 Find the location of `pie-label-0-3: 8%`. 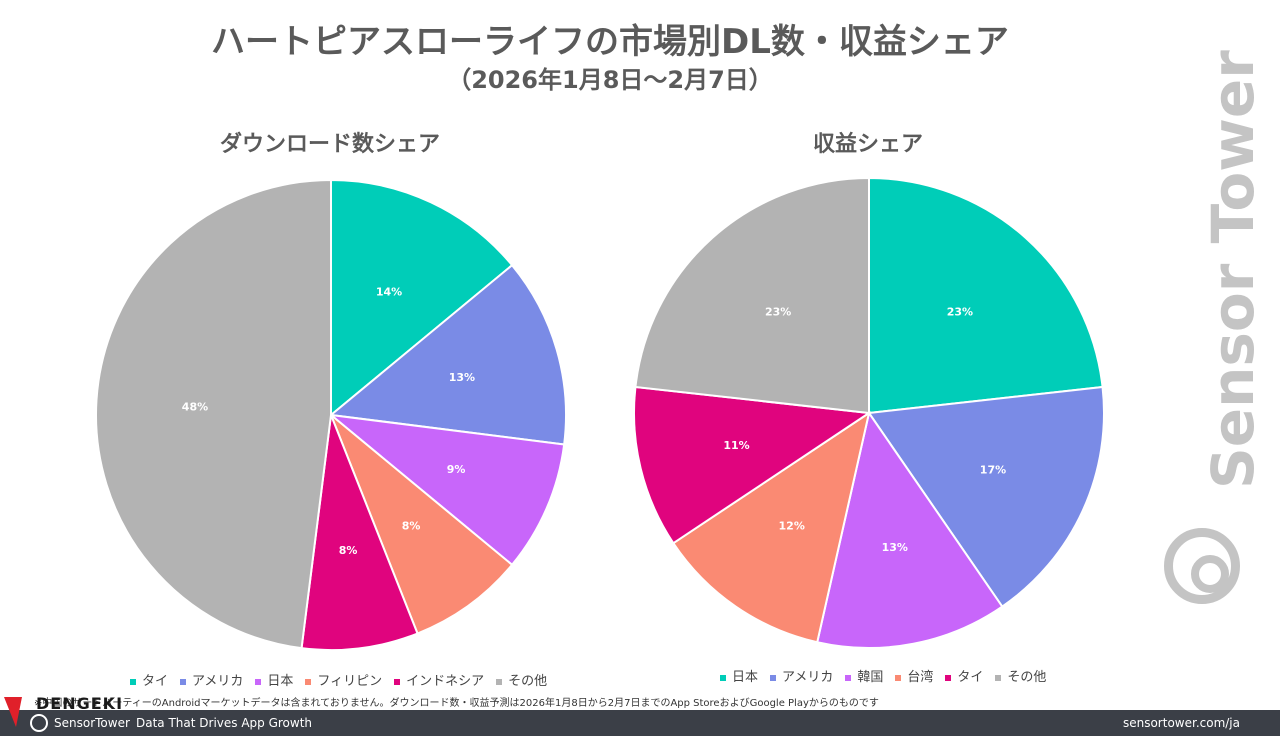

pie-label-0-3: 8% is located at coordinates (411, 525).